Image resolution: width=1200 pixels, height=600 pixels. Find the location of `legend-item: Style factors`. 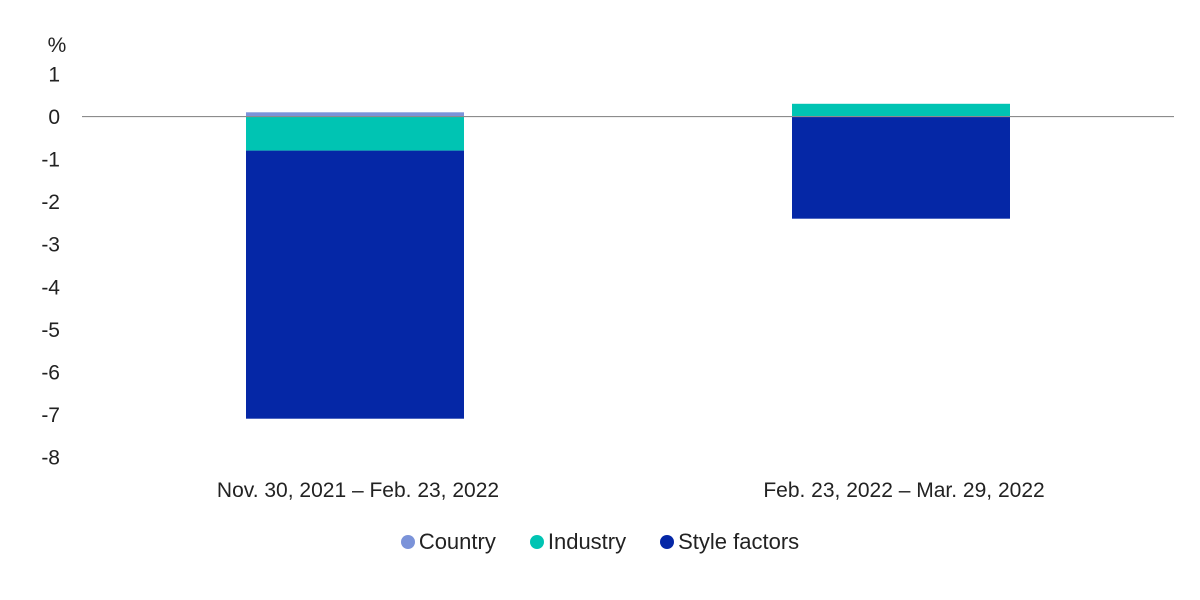

legend-item: Style factors is located at coordinates (729, 542).